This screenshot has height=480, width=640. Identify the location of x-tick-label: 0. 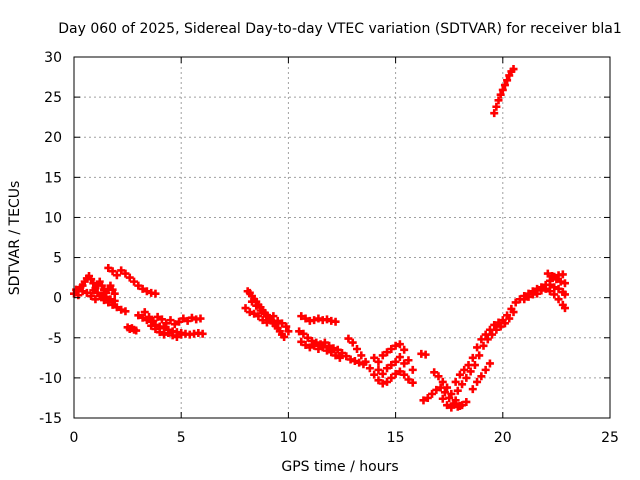
(74, 438).